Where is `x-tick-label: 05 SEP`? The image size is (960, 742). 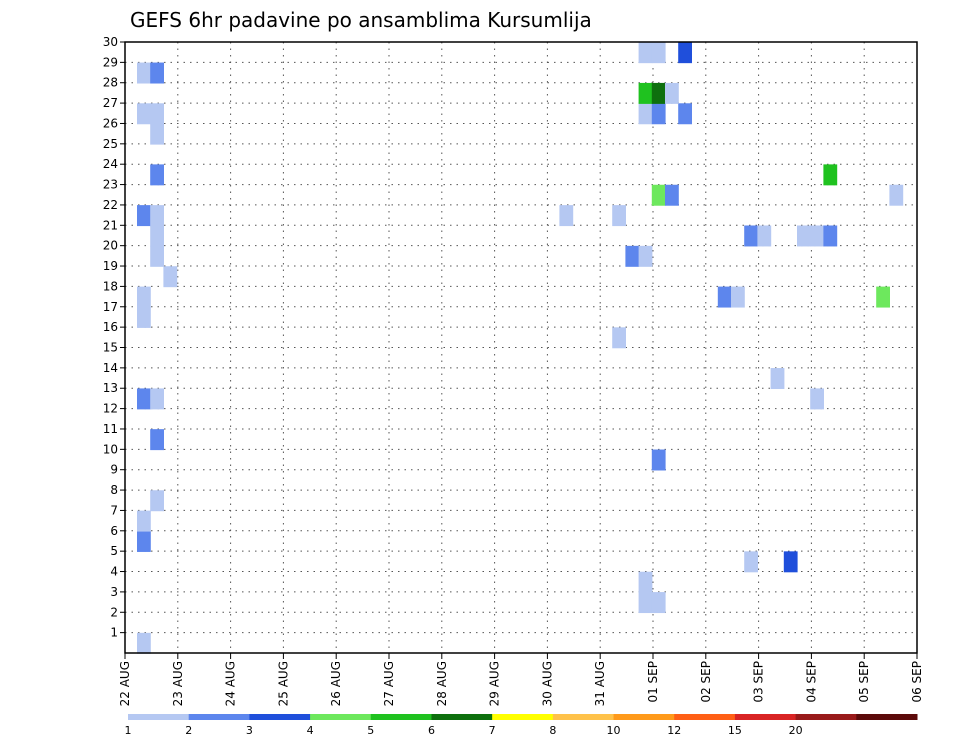
x-tick-label: 05 SEP is located at coordinates (864, 682).